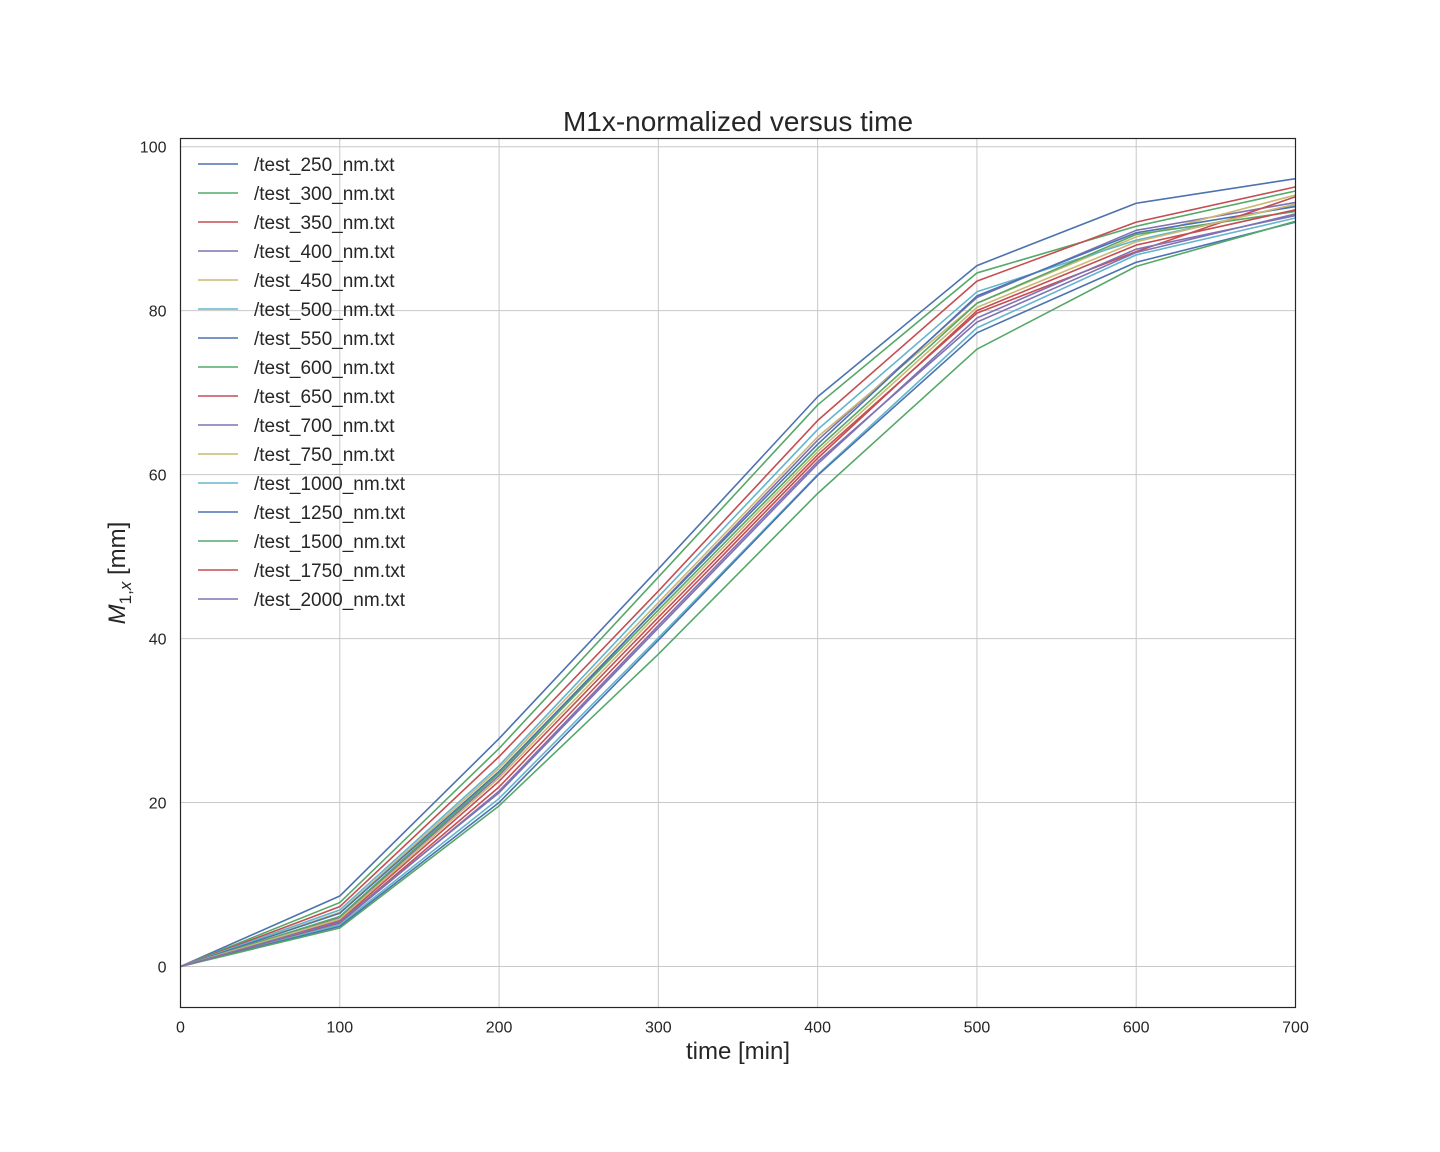  Describe the element at coordinates (330, 513) in the screenshot. I see `legend-label: /test_1250_nm.txt` at that location.